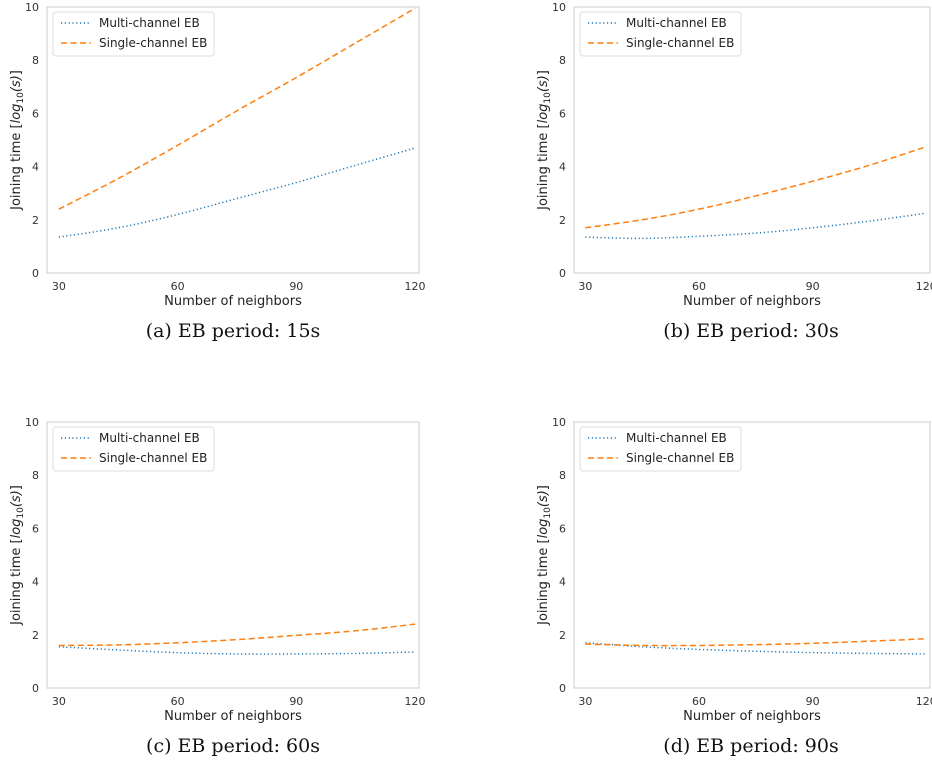 The height and width of the screenshot is (772, 932). What do you see at coordinates (233, 746) in the screenshot?
I see `panel-caption: (c) EB period: 60s` at bounding box center [233, 746].